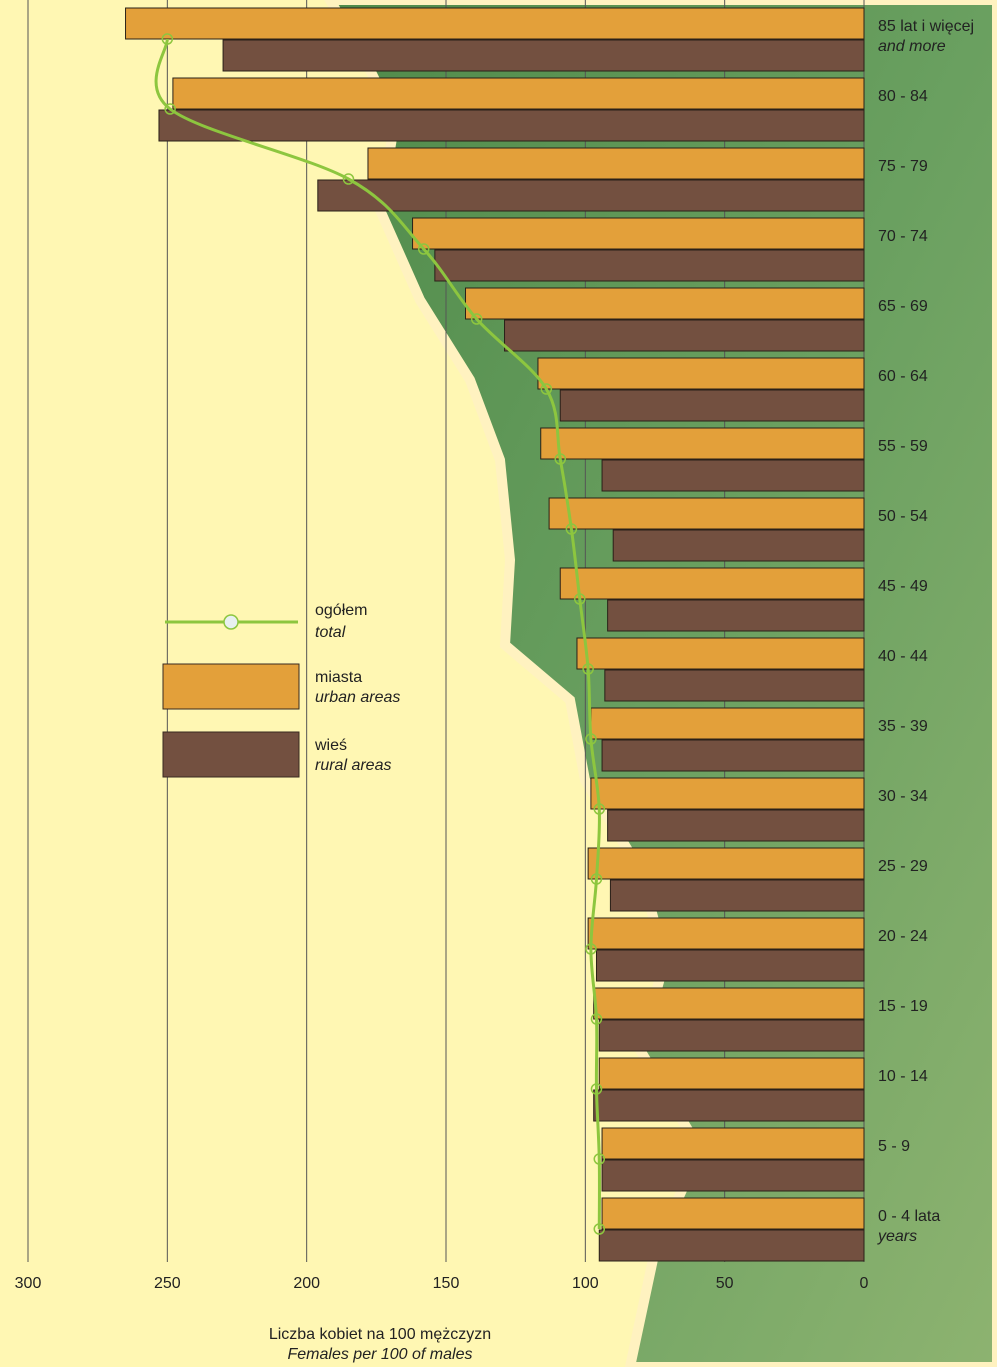 This screenshot has width=997, height=1367. Describe the element at coordinates (585, 1283) in the screenshot. I see `x-tick-label: 100` at that location.